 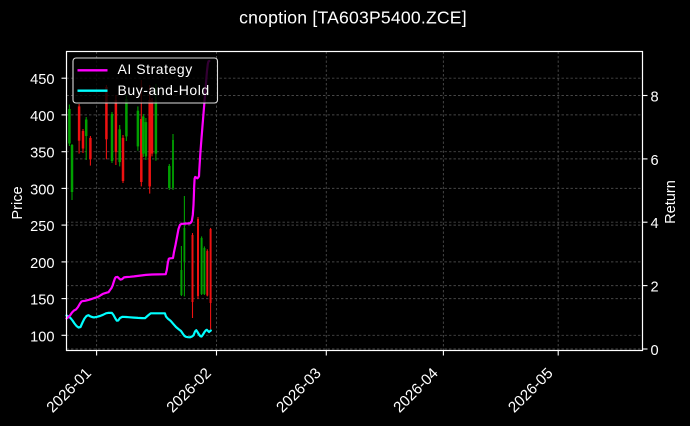 What do you see at coordinates (42, 227) in the screenshot?
I see `svg-text: 250` at bounding box center [42, 227].